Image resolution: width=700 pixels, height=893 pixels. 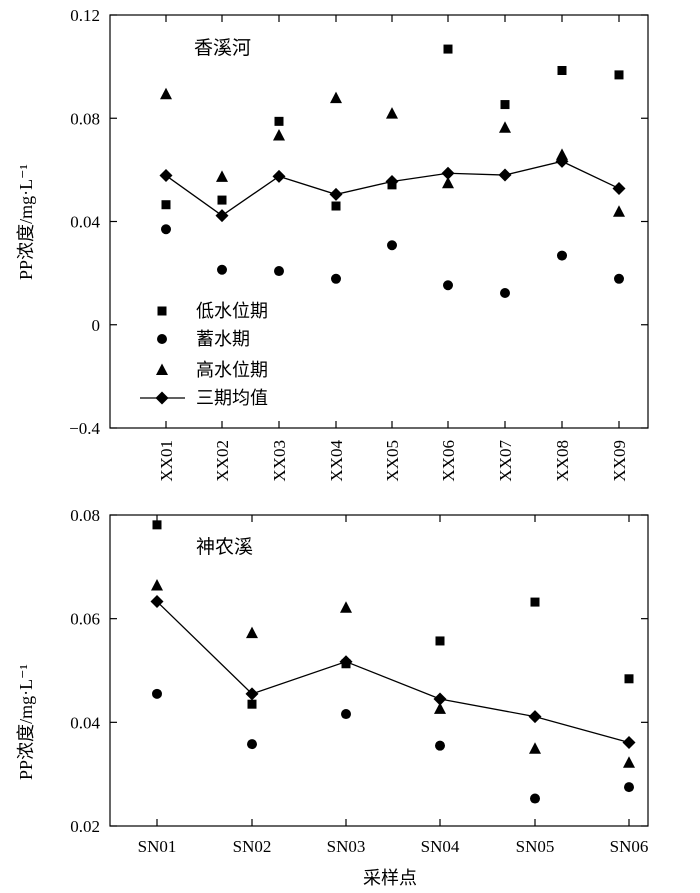 What do you see at coordinates (96, 325) in the screenshot?
I see `y-tick-label: 0` at bounding box center [96, 325].